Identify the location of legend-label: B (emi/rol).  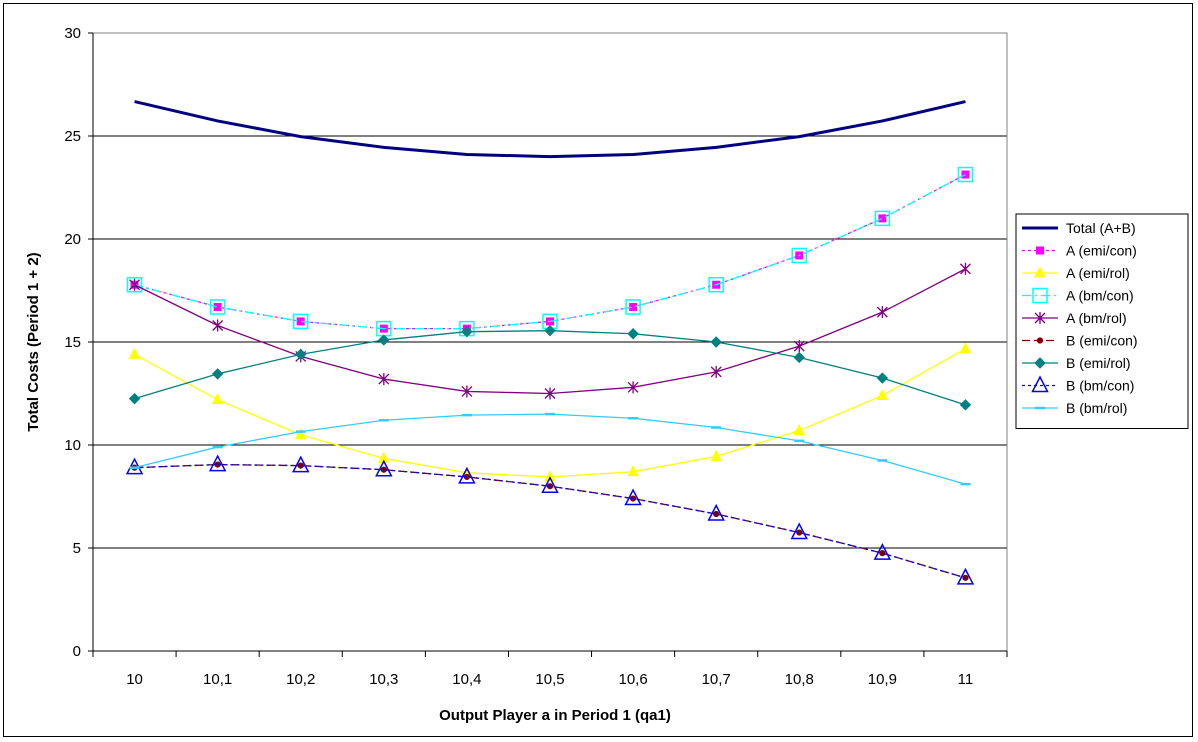
(1098, 363).